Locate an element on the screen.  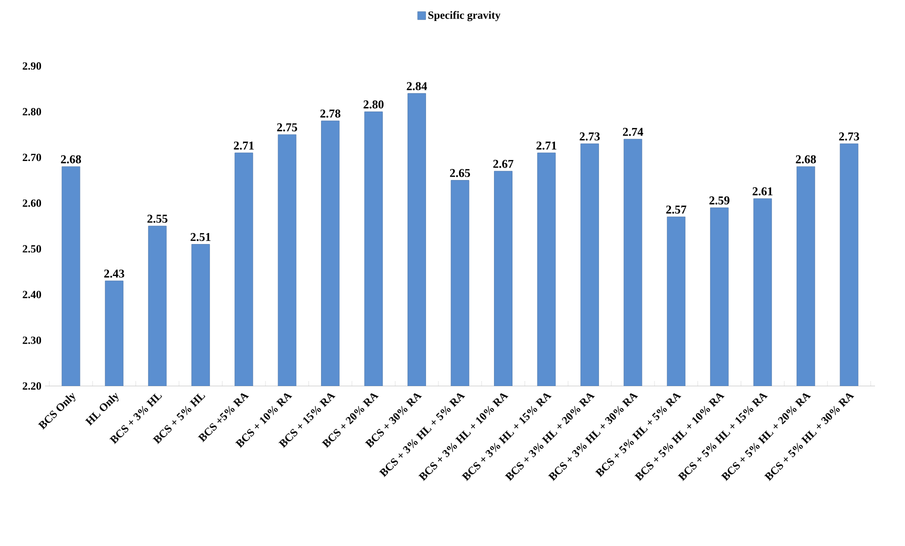
y-tick-label: 2.80 is located at coordinates (32, 112).